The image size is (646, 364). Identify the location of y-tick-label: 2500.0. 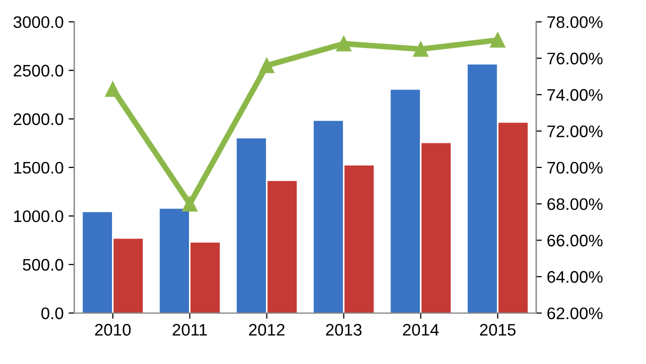
(39, 70).